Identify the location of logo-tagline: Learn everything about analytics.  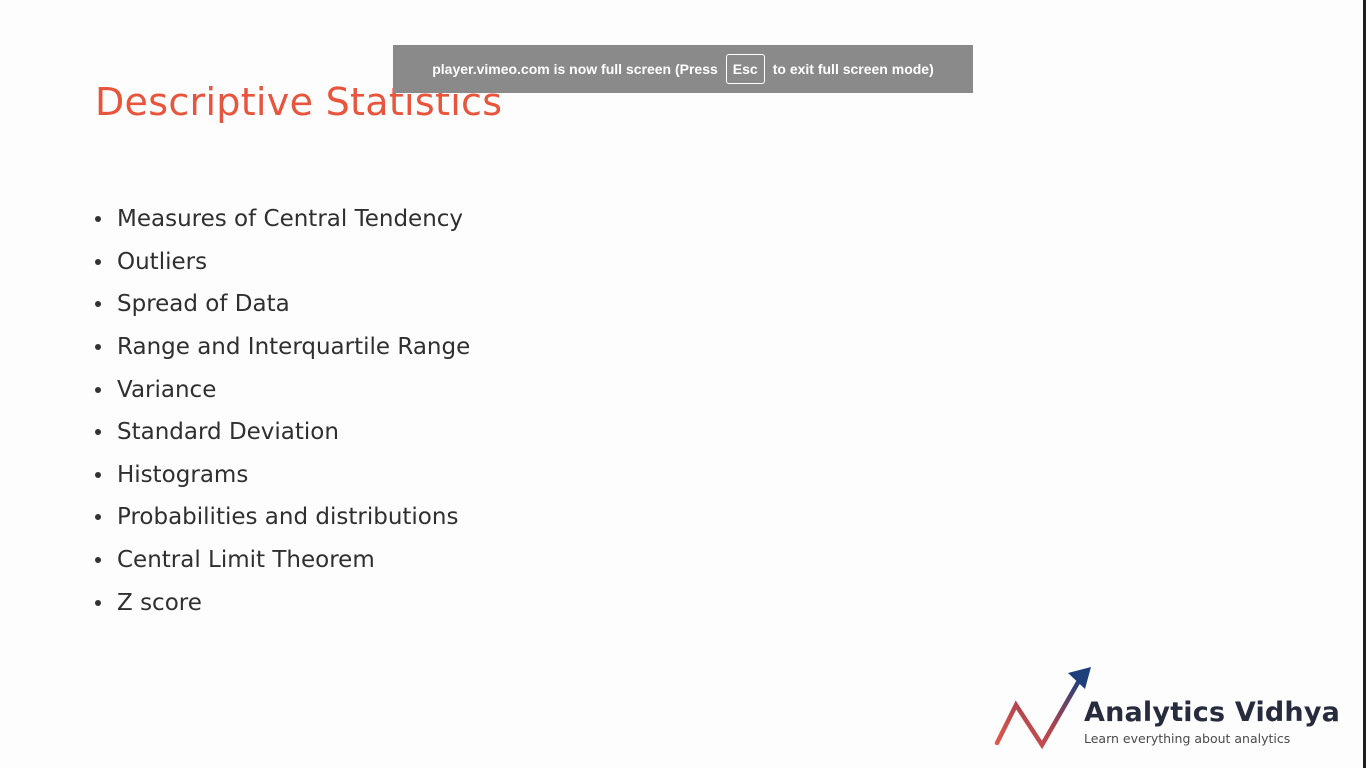
(1187, 738).